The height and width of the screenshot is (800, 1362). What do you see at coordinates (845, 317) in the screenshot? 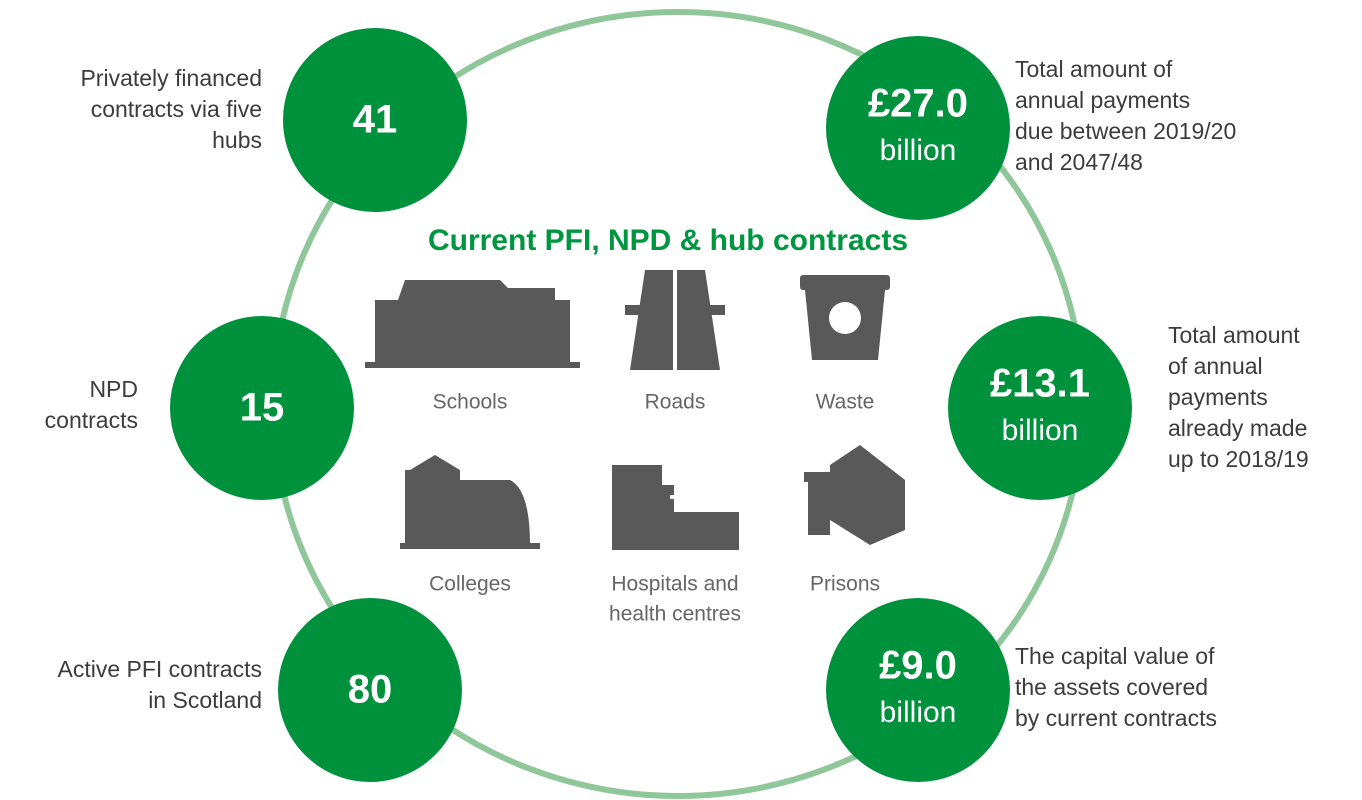
I see `waste-icon` at bounding box center [845, 317].